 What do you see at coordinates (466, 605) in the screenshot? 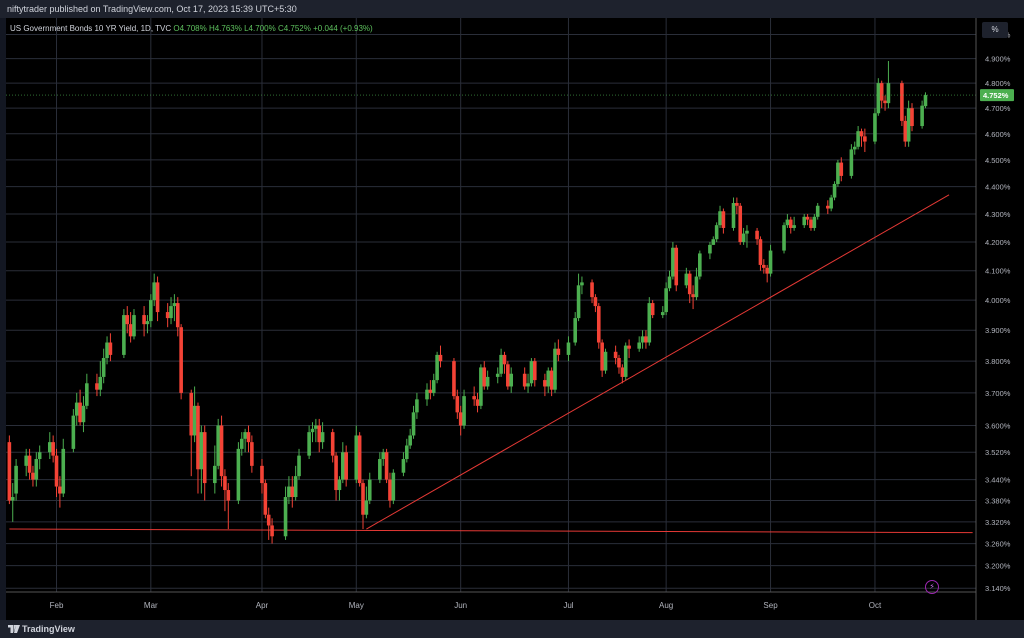
I see `time-axis: Feb Mar Apr May Jun Jul Aug Sep Oct` at bounding box center [466, 605].